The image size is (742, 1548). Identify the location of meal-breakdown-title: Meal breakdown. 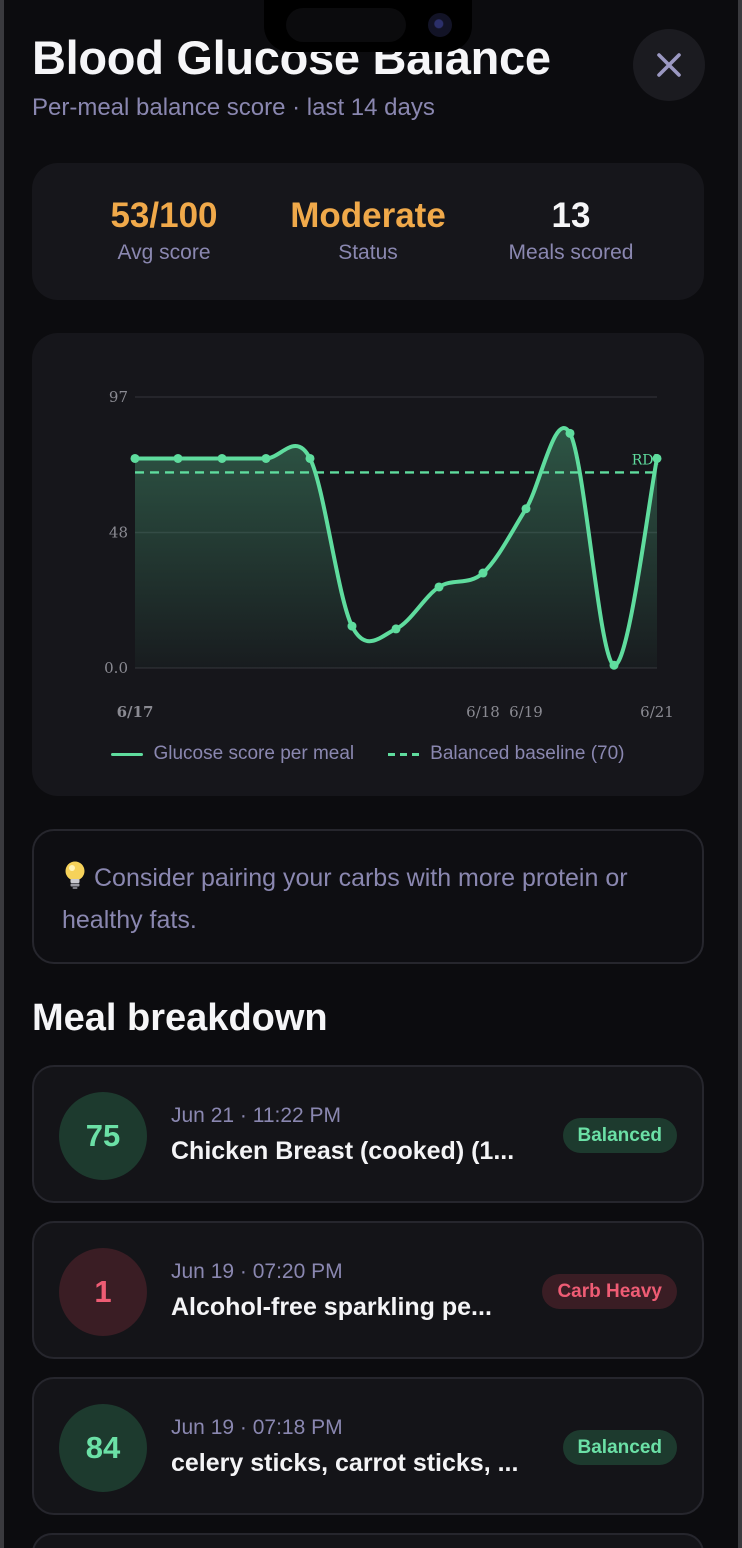
(180, 1018).